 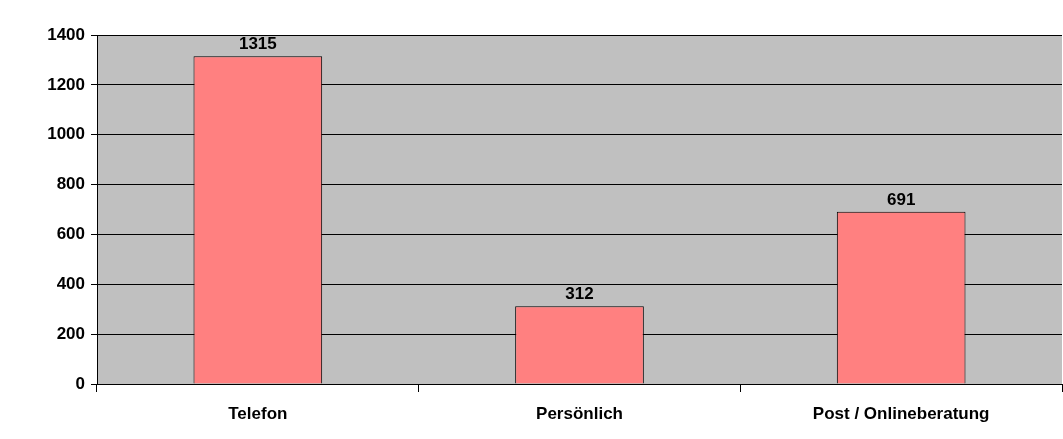 I want to click on y-tick-label: 800, so click(x=70, y=184).